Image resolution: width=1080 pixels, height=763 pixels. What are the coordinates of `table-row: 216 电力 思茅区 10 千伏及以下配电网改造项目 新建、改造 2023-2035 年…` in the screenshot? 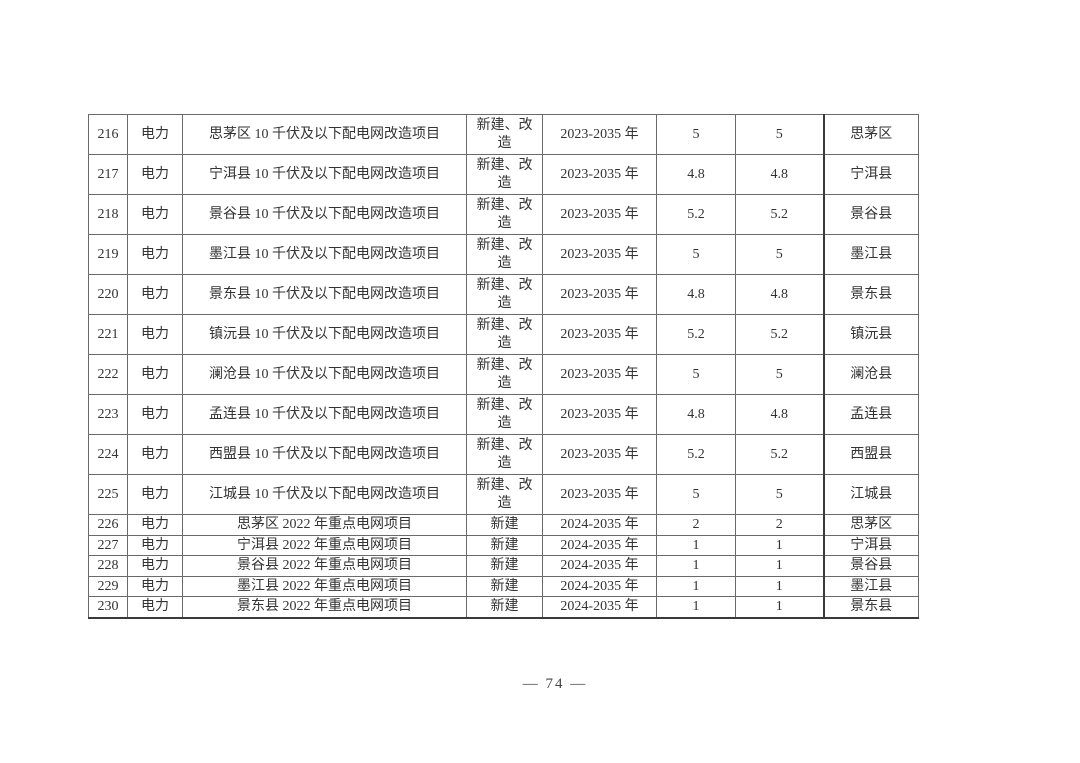 It's located at (503, 134).